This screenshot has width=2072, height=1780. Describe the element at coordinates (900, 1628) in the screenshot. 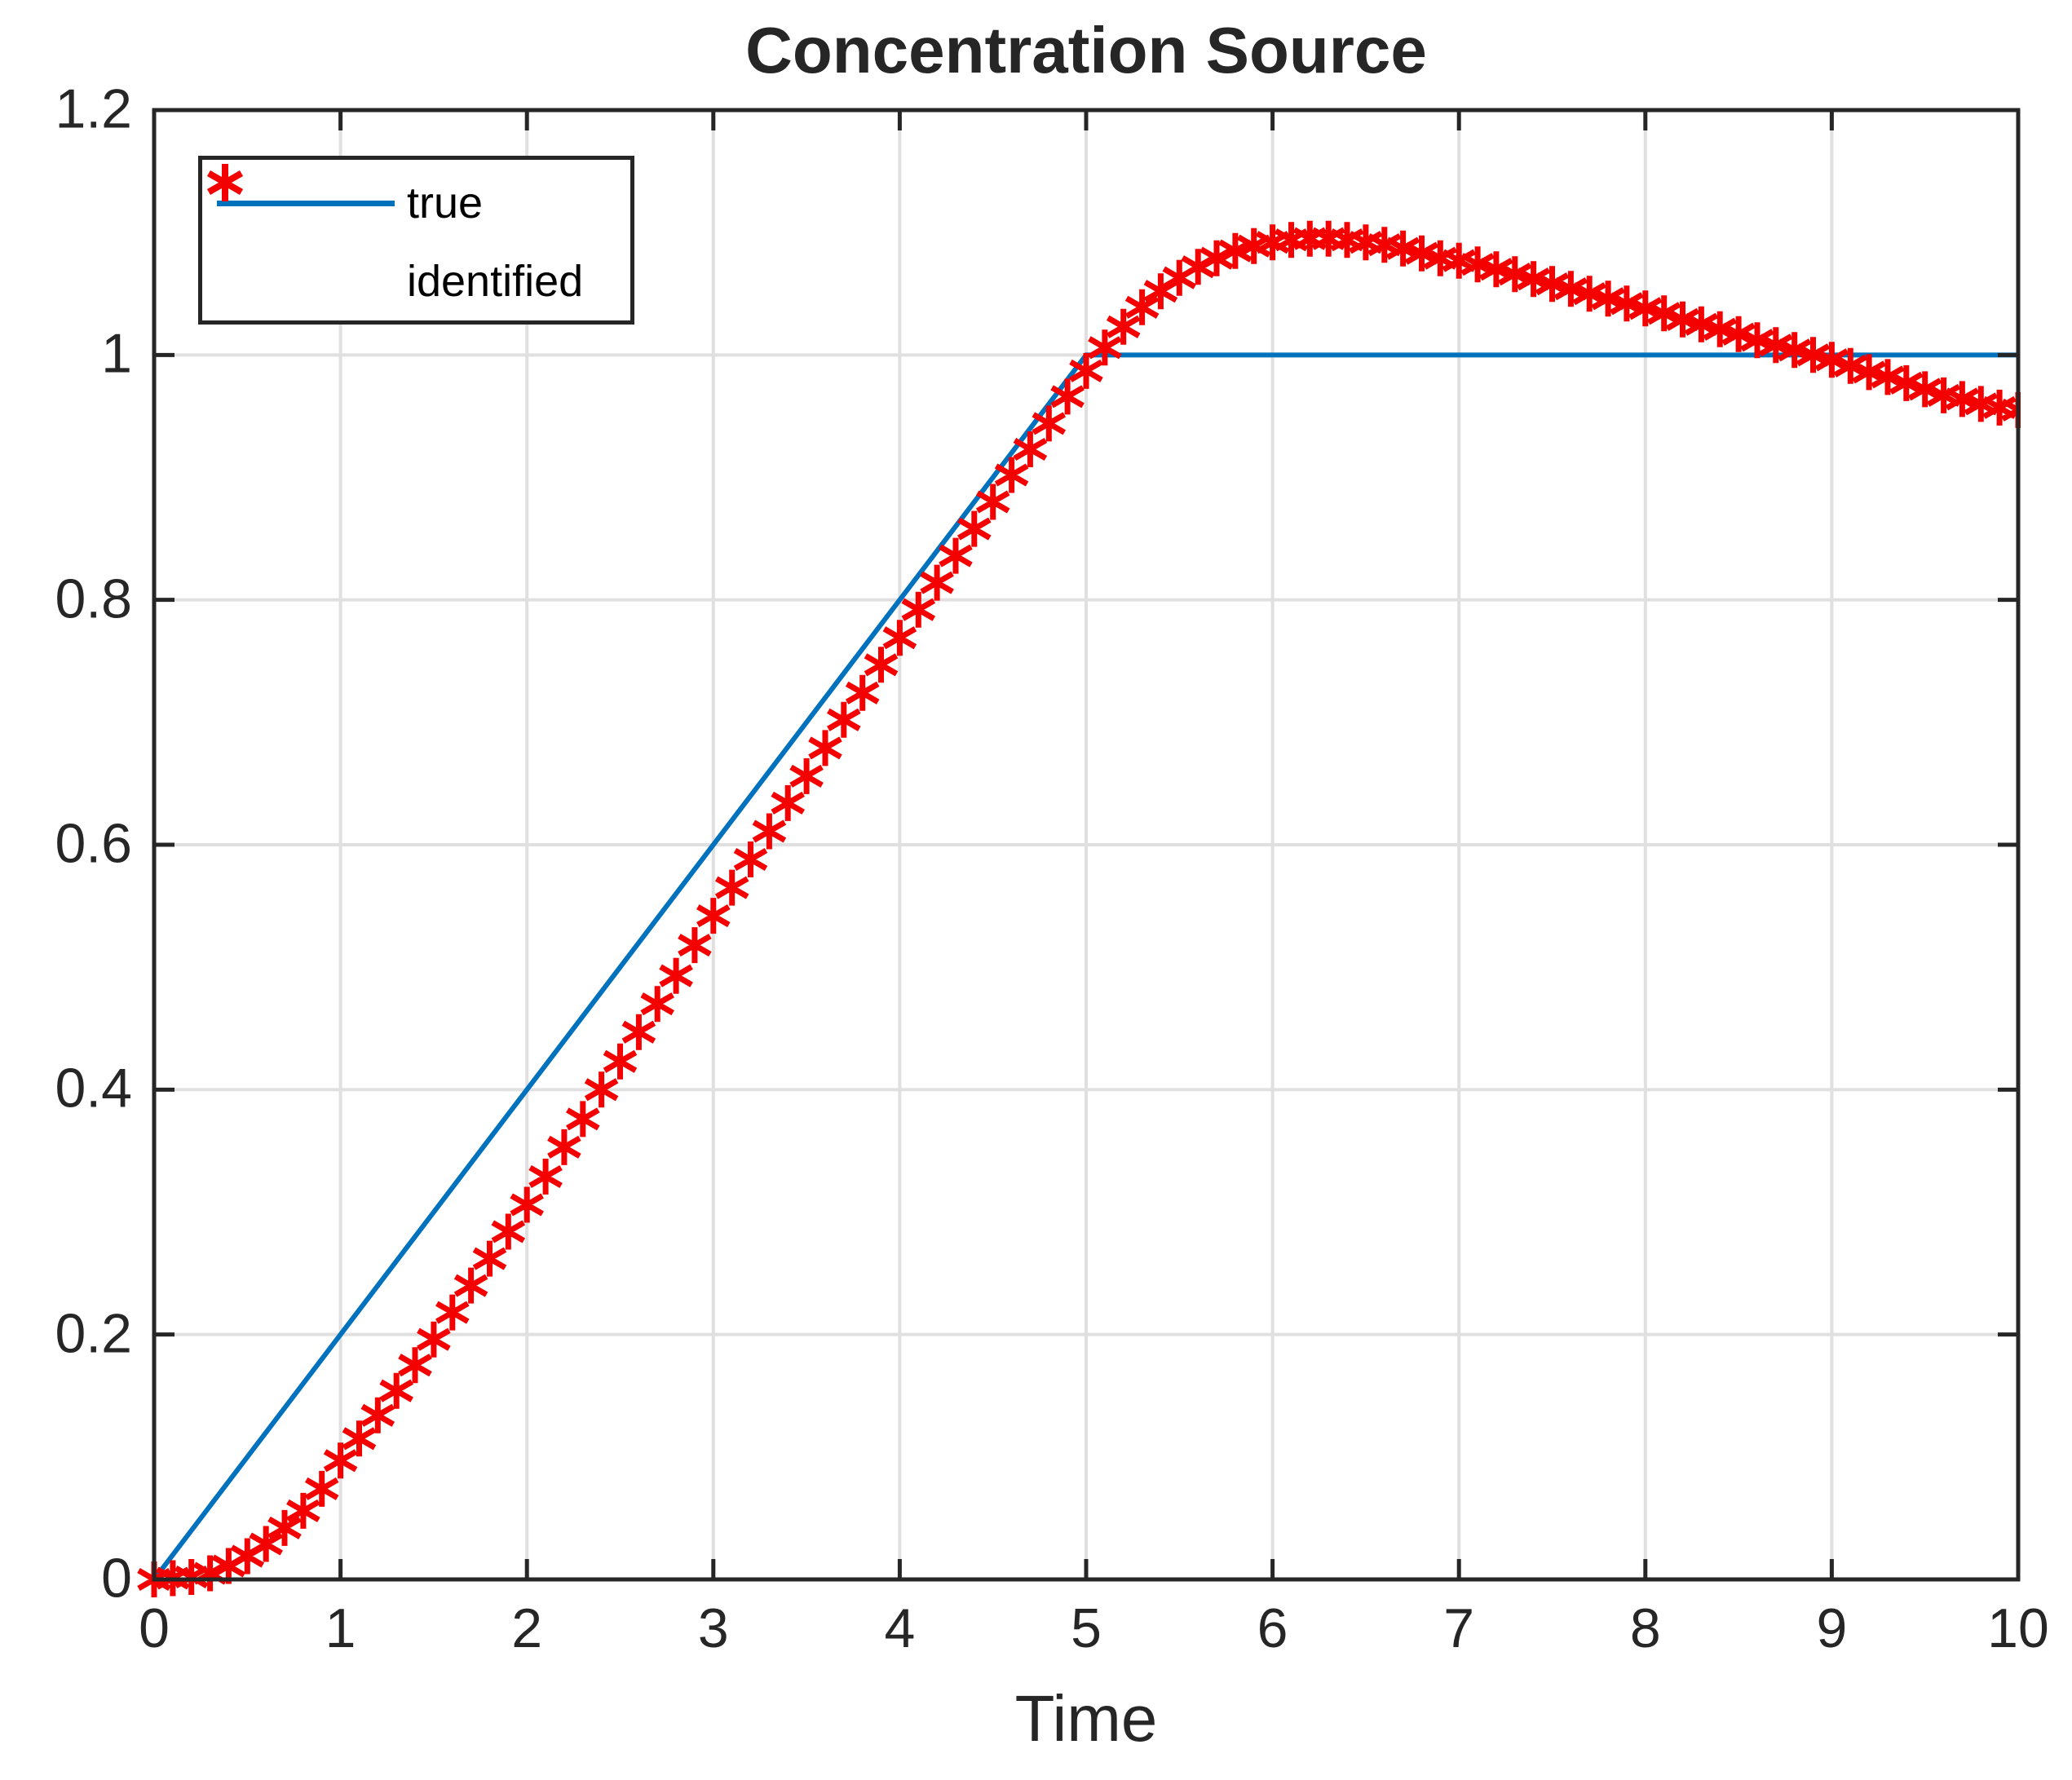

I see `x-tick-label: 4` at that location.